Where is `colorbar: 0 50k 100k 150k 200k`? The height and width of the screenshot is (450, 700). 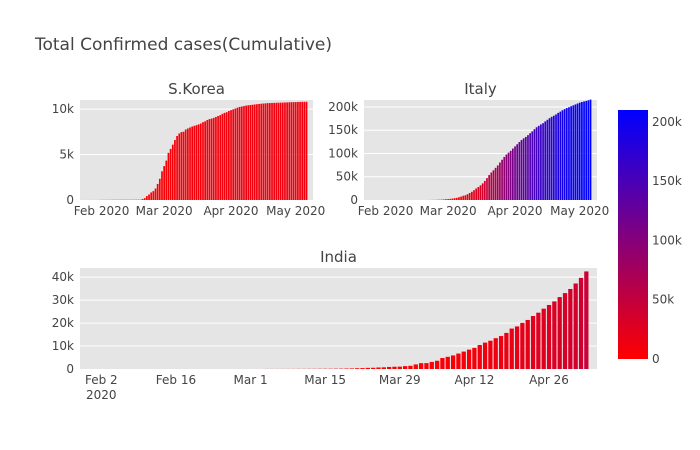 colorbar: 0 50k 100k 150k 200k is located at coordinates (650, 238).